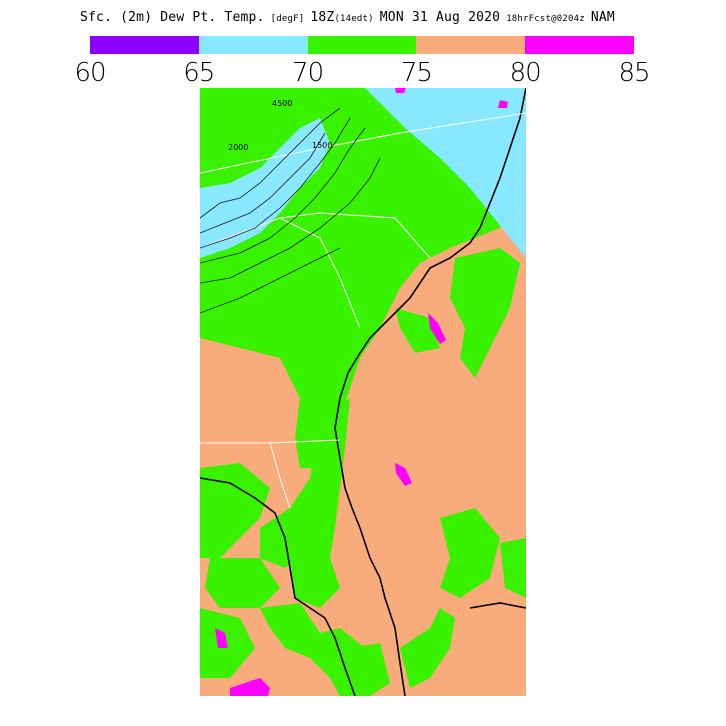 This screenshot has width=726, height=726. What do you see at coordinates (362, 73) in the screenshot?
I see `color-legend-labels: 60 65 70 75 80 85` at bounding box center [362, 73].